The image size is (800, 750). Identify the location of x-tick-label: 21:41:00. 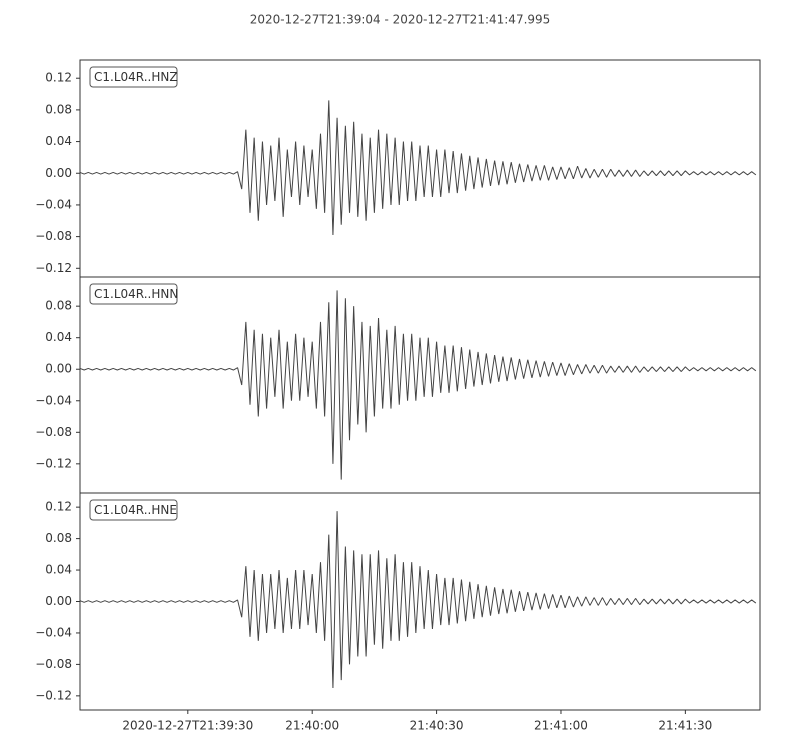
(561, 726).